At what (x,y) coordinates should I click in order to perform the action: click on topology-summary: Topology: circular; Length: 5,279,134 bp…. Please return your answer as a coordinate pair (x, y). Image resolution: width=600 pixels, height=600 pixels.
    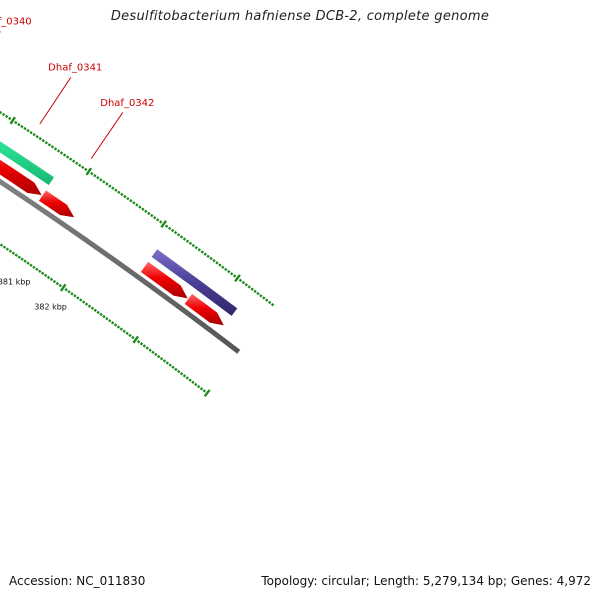
    Looking at the image, I should click on (426, 581).